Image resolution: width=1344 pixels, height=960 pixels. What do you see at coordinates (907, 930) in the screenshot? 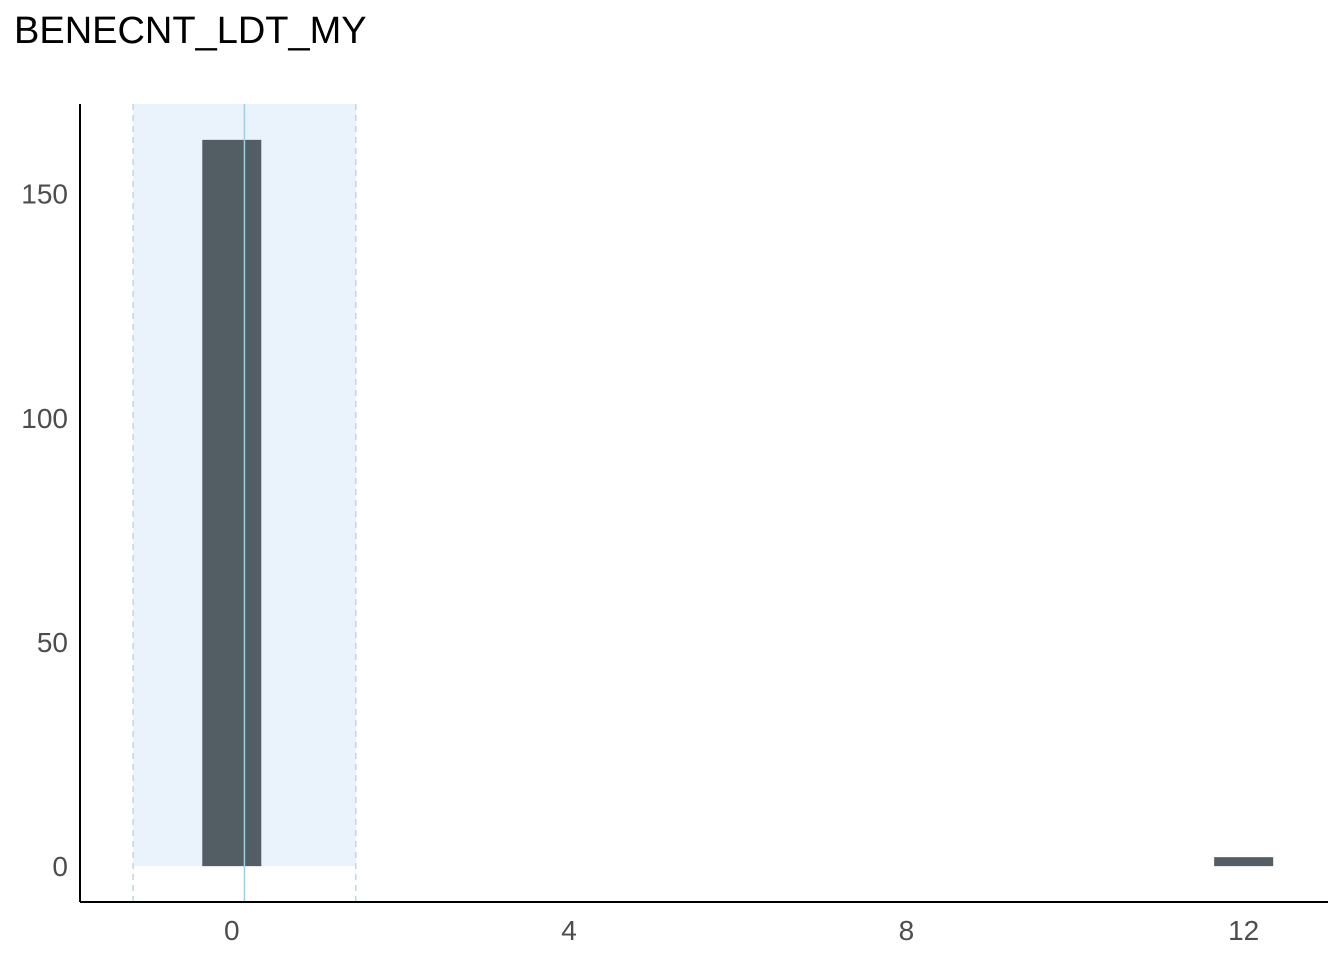
I see `x-tick-label-2: 8` at bounding box center [907, 930].